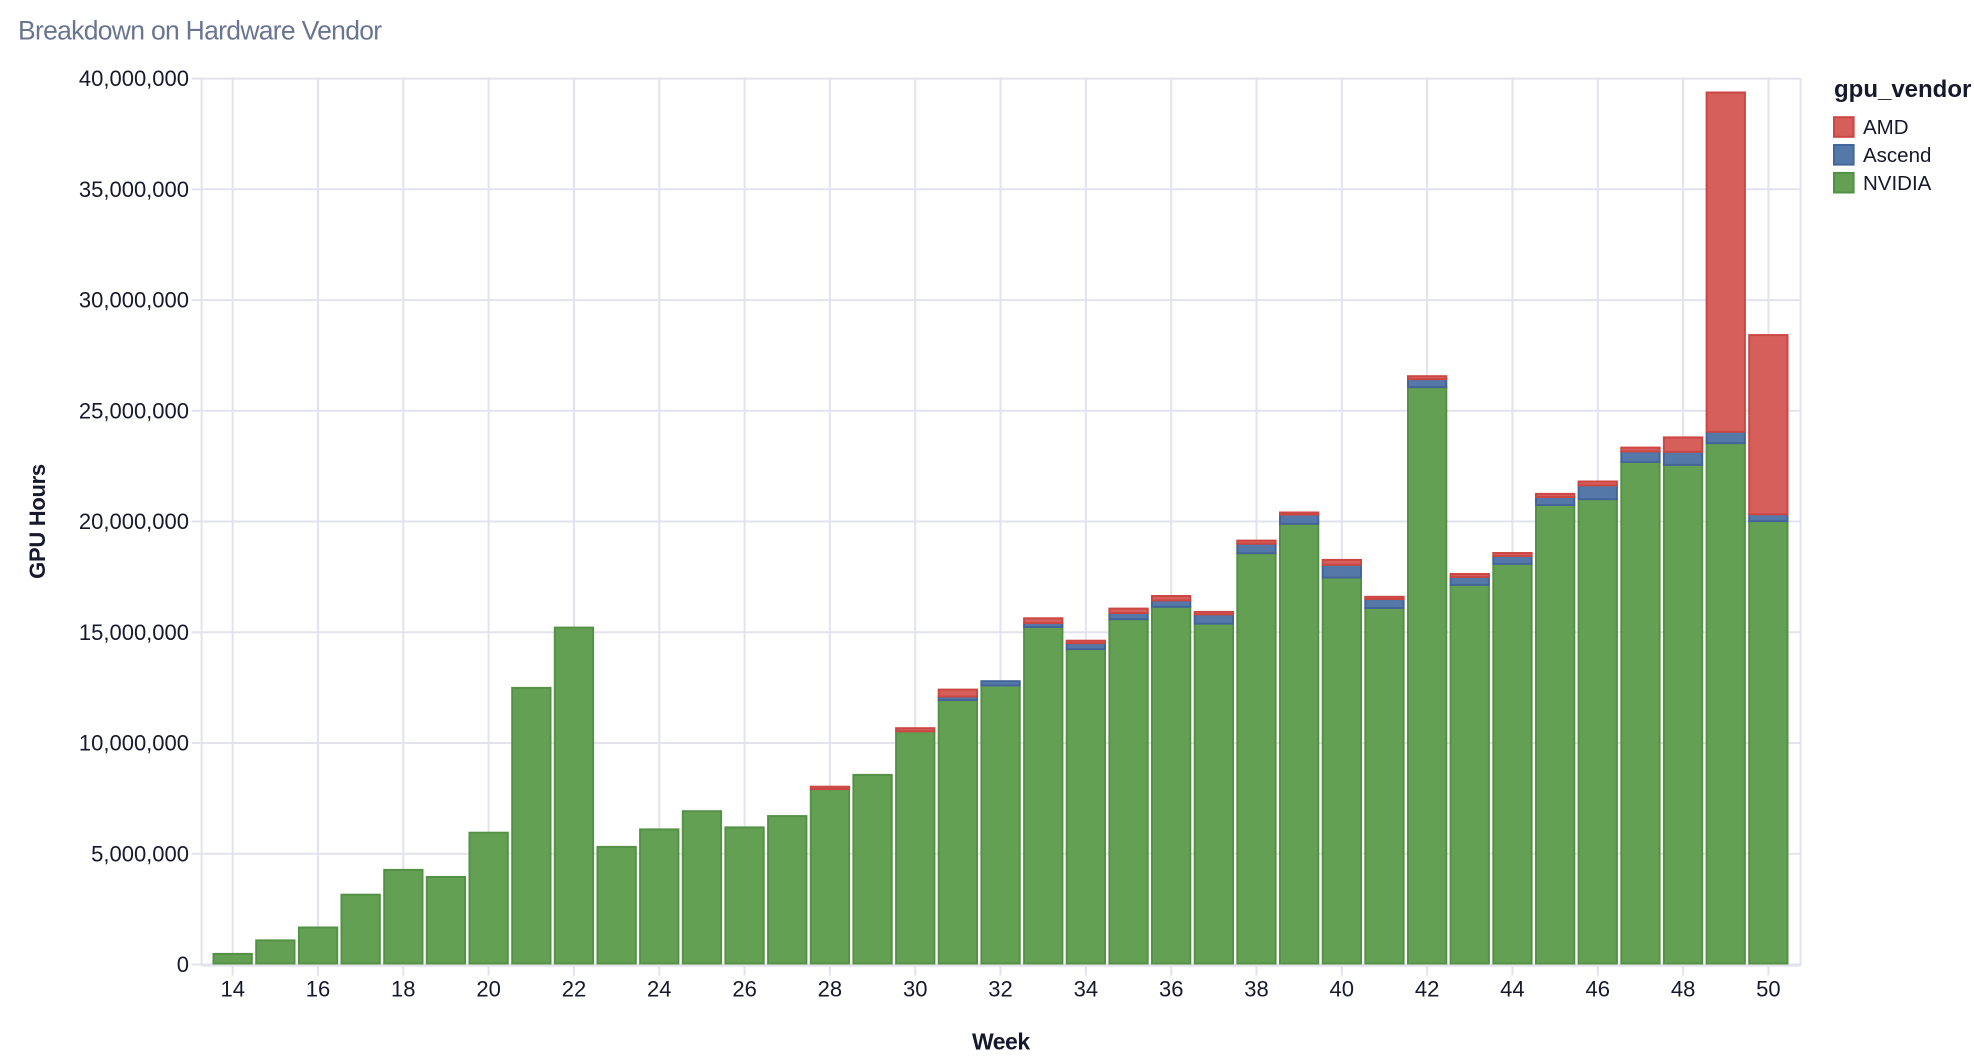 Image resolution: width=1974 pixels, height=1064 pixels. Describe the element at coordinates (1256, 989) in the screenshot. I see `svg-text: 38` at that location.